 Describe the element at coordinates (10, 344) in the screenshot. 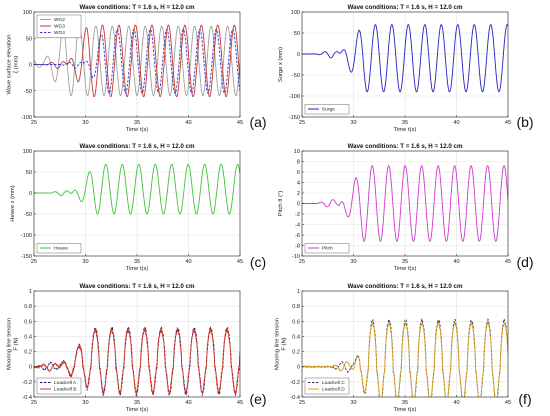

I see `y-axis-label: Mooring line tension` at that location.